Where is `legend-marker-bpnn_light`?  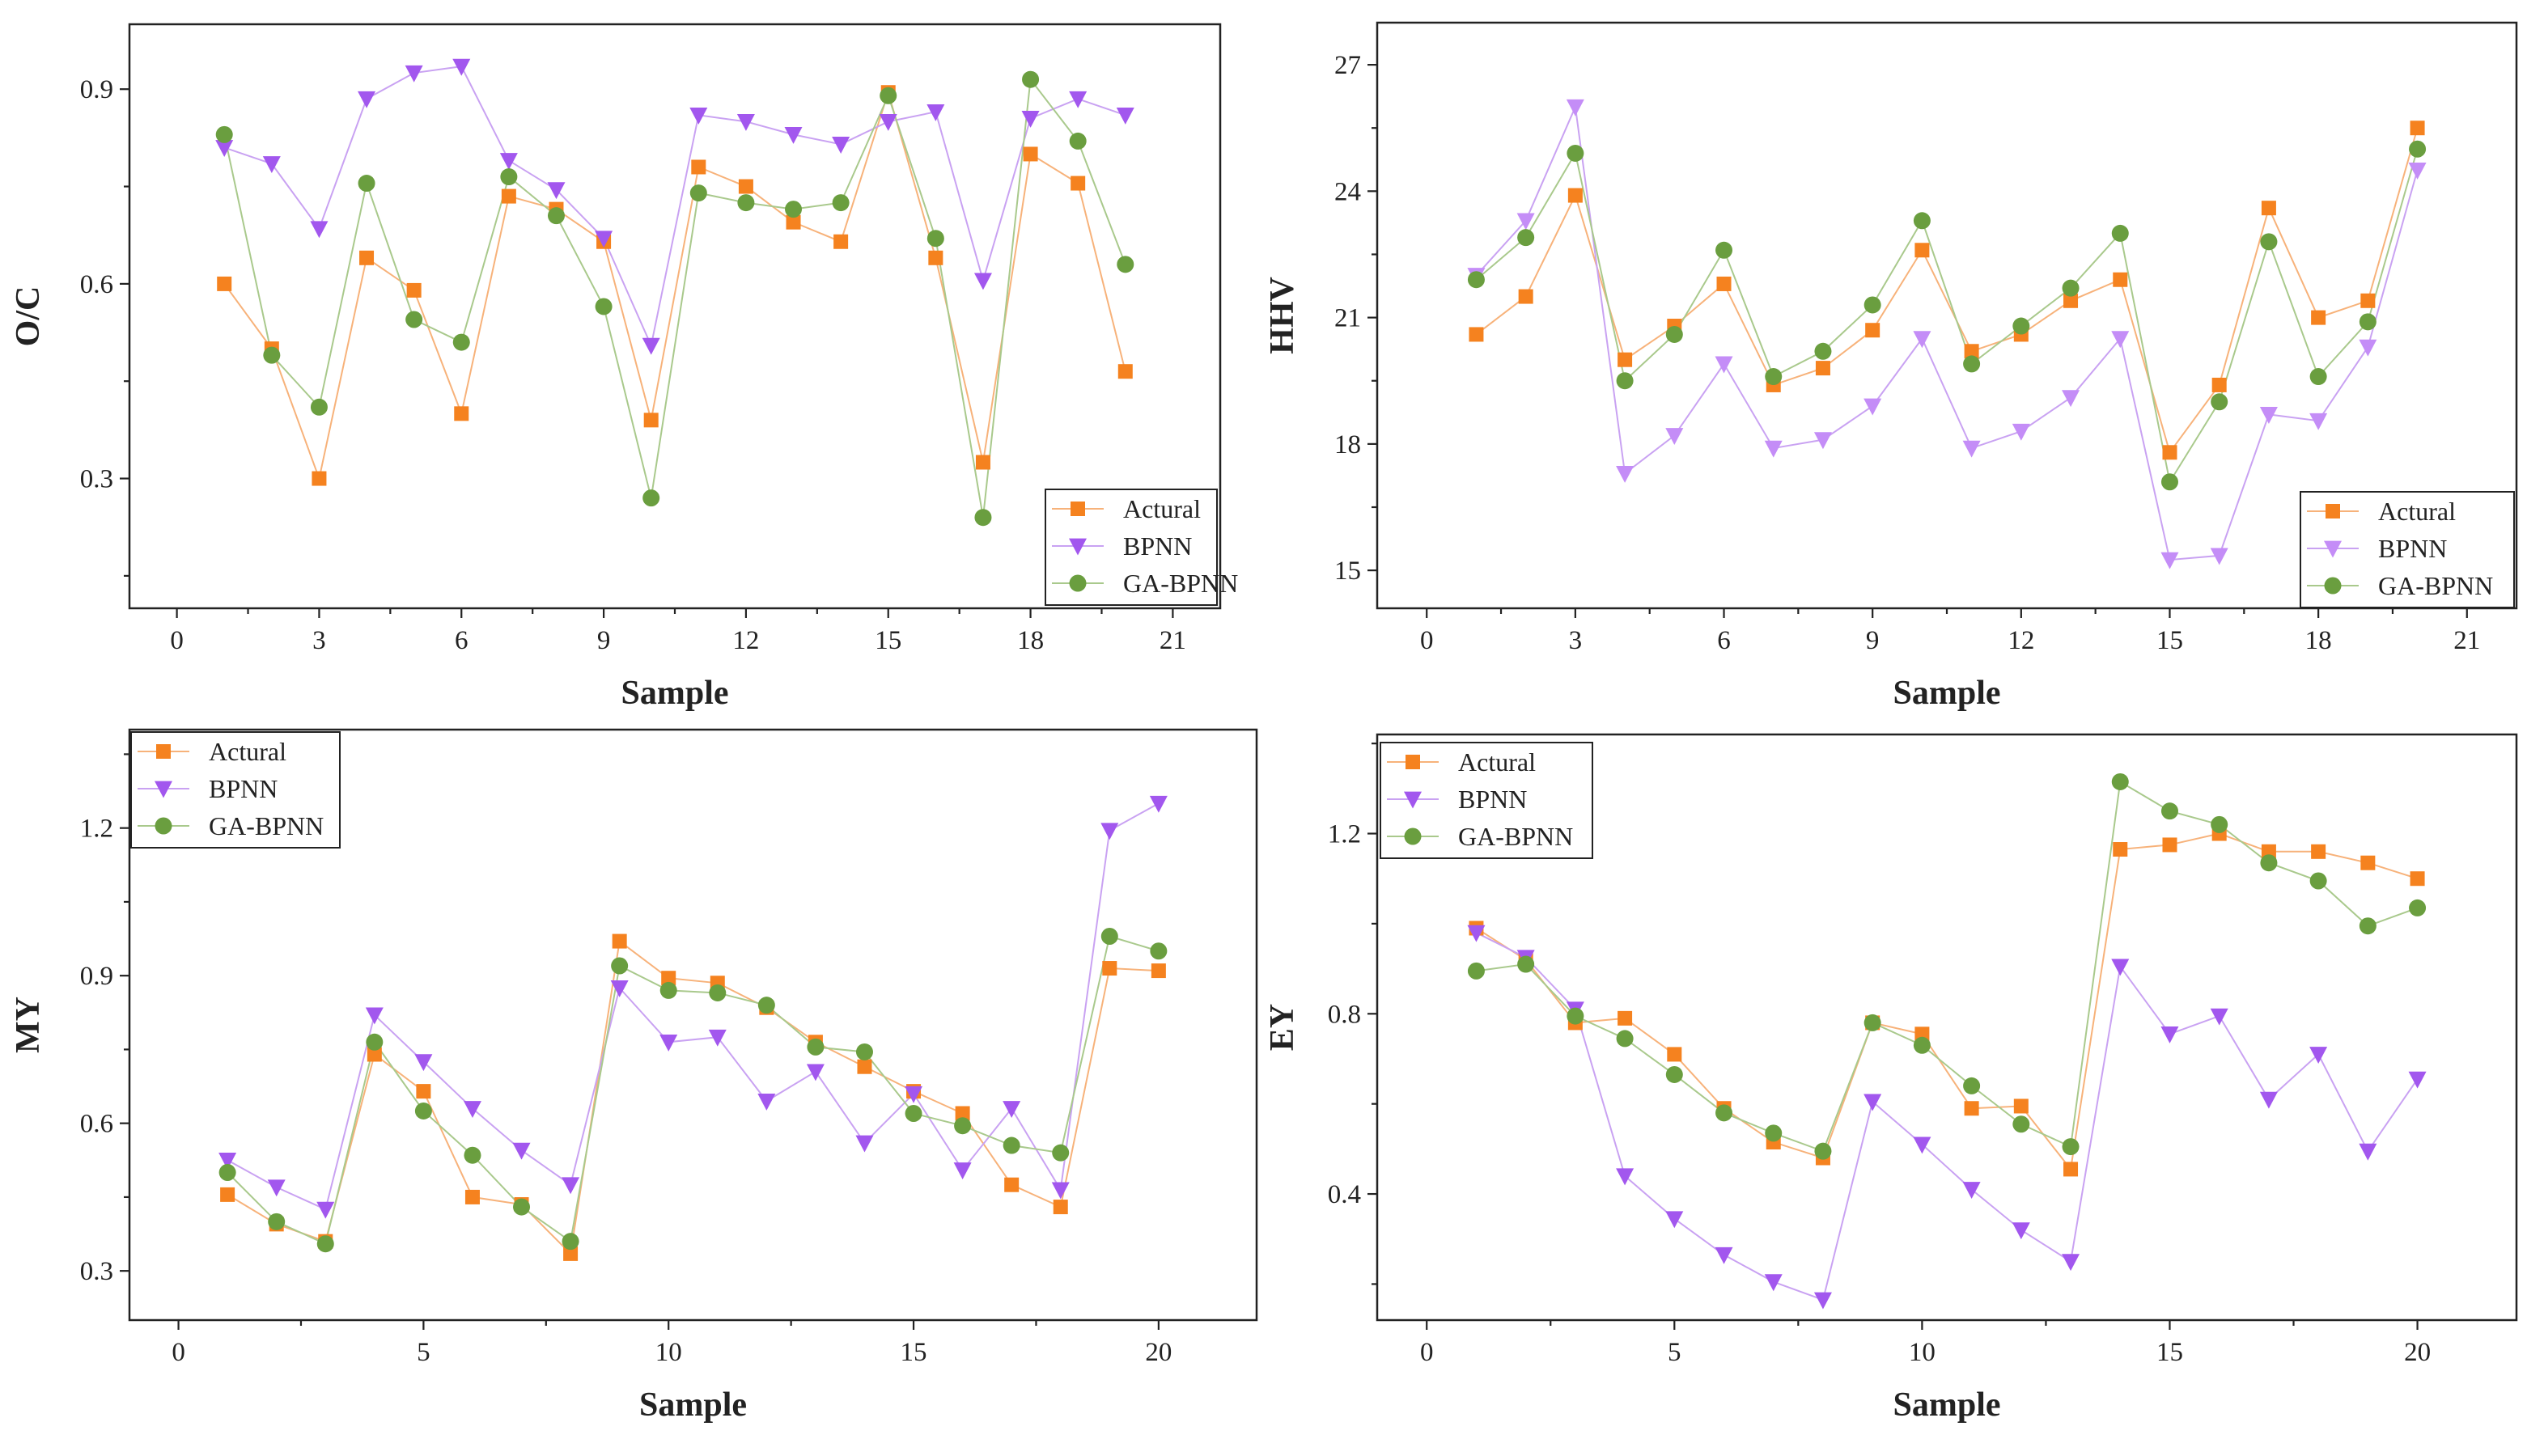
legend-marker-bpnn_light is located at coordinates (2333, 549).